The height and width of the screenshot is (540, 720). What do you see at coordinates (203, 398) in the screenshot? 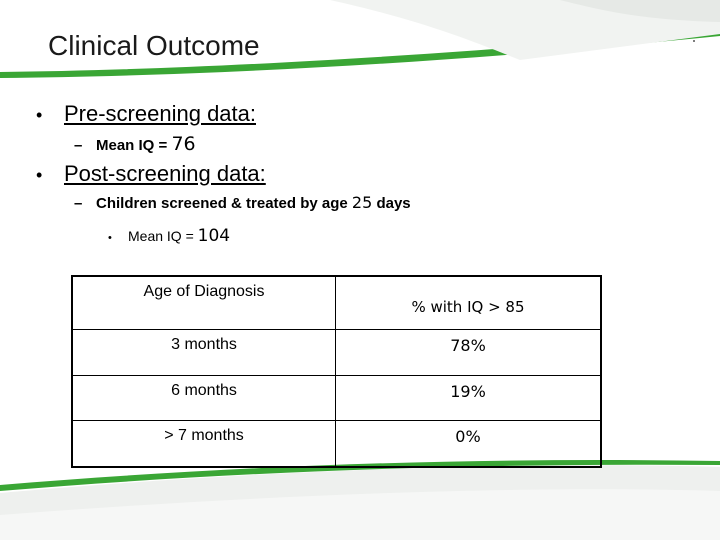
I see `cell-age: 6 months` at bounding box center [203, 398].